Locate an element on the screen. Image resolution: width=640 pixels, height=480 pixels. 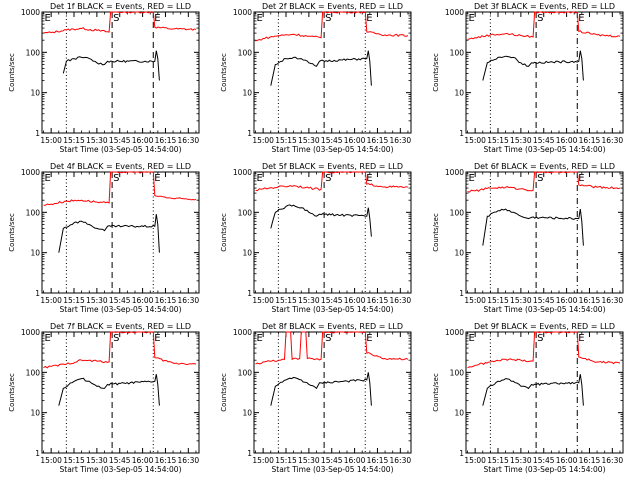
panel-title: Det 9f BLACK = Events, RED = LLD is located at coordinates (544, 326).